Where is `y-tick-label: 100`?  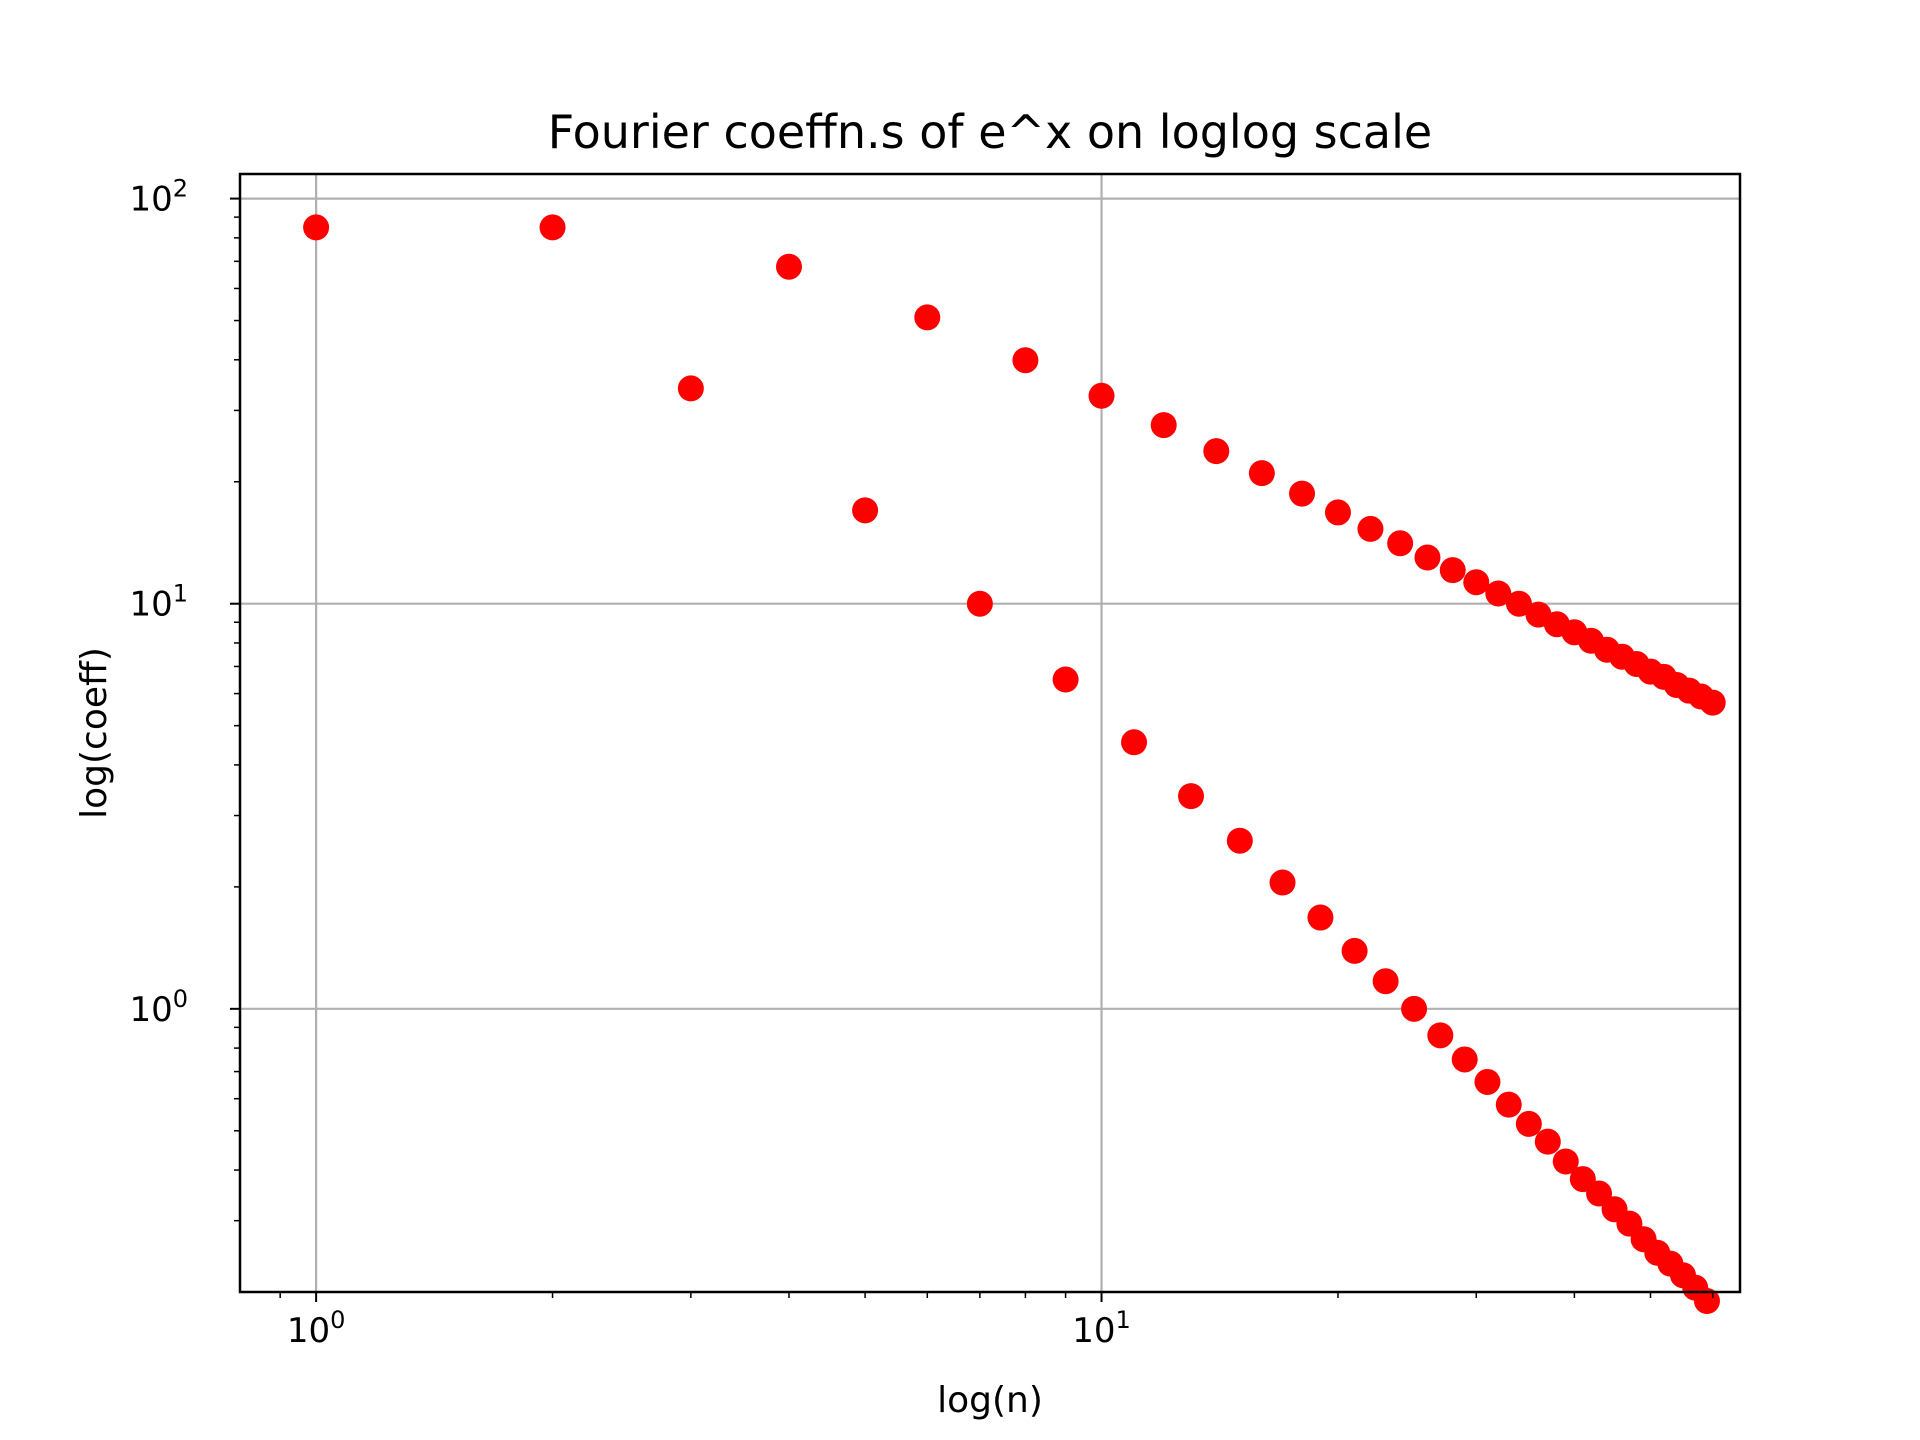
y-tick-label: 100 is located at coordinates (158, 1007).